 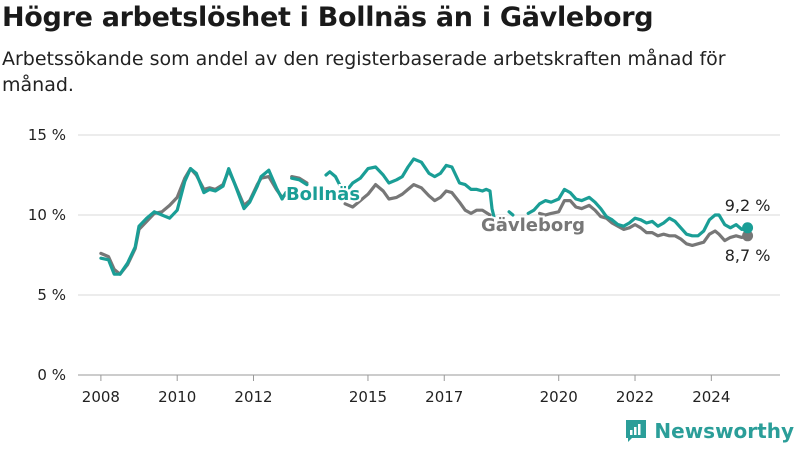 What do you see at coordinates (177, 397) in the screenshot?
I see `x-tick-label: 2010` at bounding box center [177, 397].